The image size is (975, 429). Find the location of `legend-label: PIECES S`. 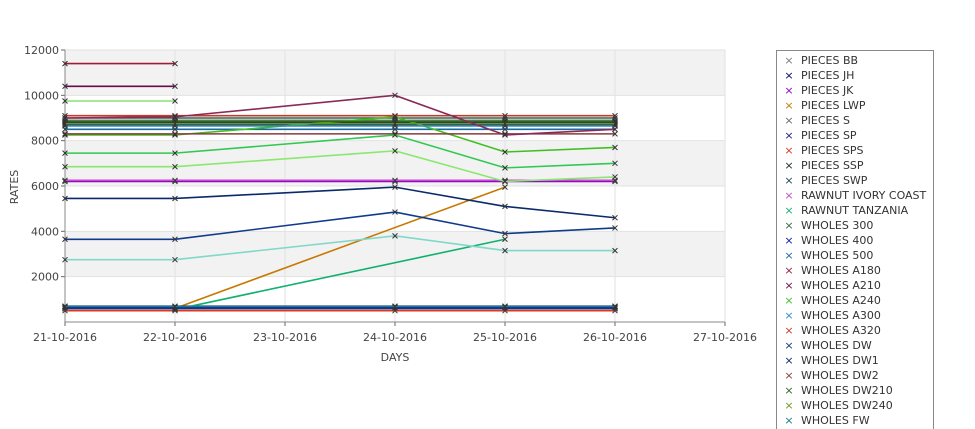

legend-label: PIECES S is located at coordinates (825, 120).